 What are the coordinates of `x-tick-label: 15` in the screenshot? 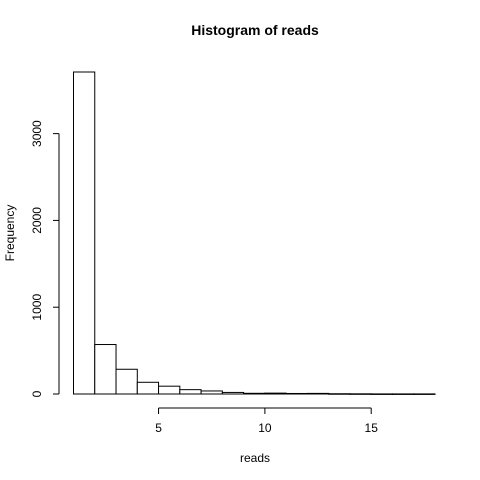 It's located at (372, 428).